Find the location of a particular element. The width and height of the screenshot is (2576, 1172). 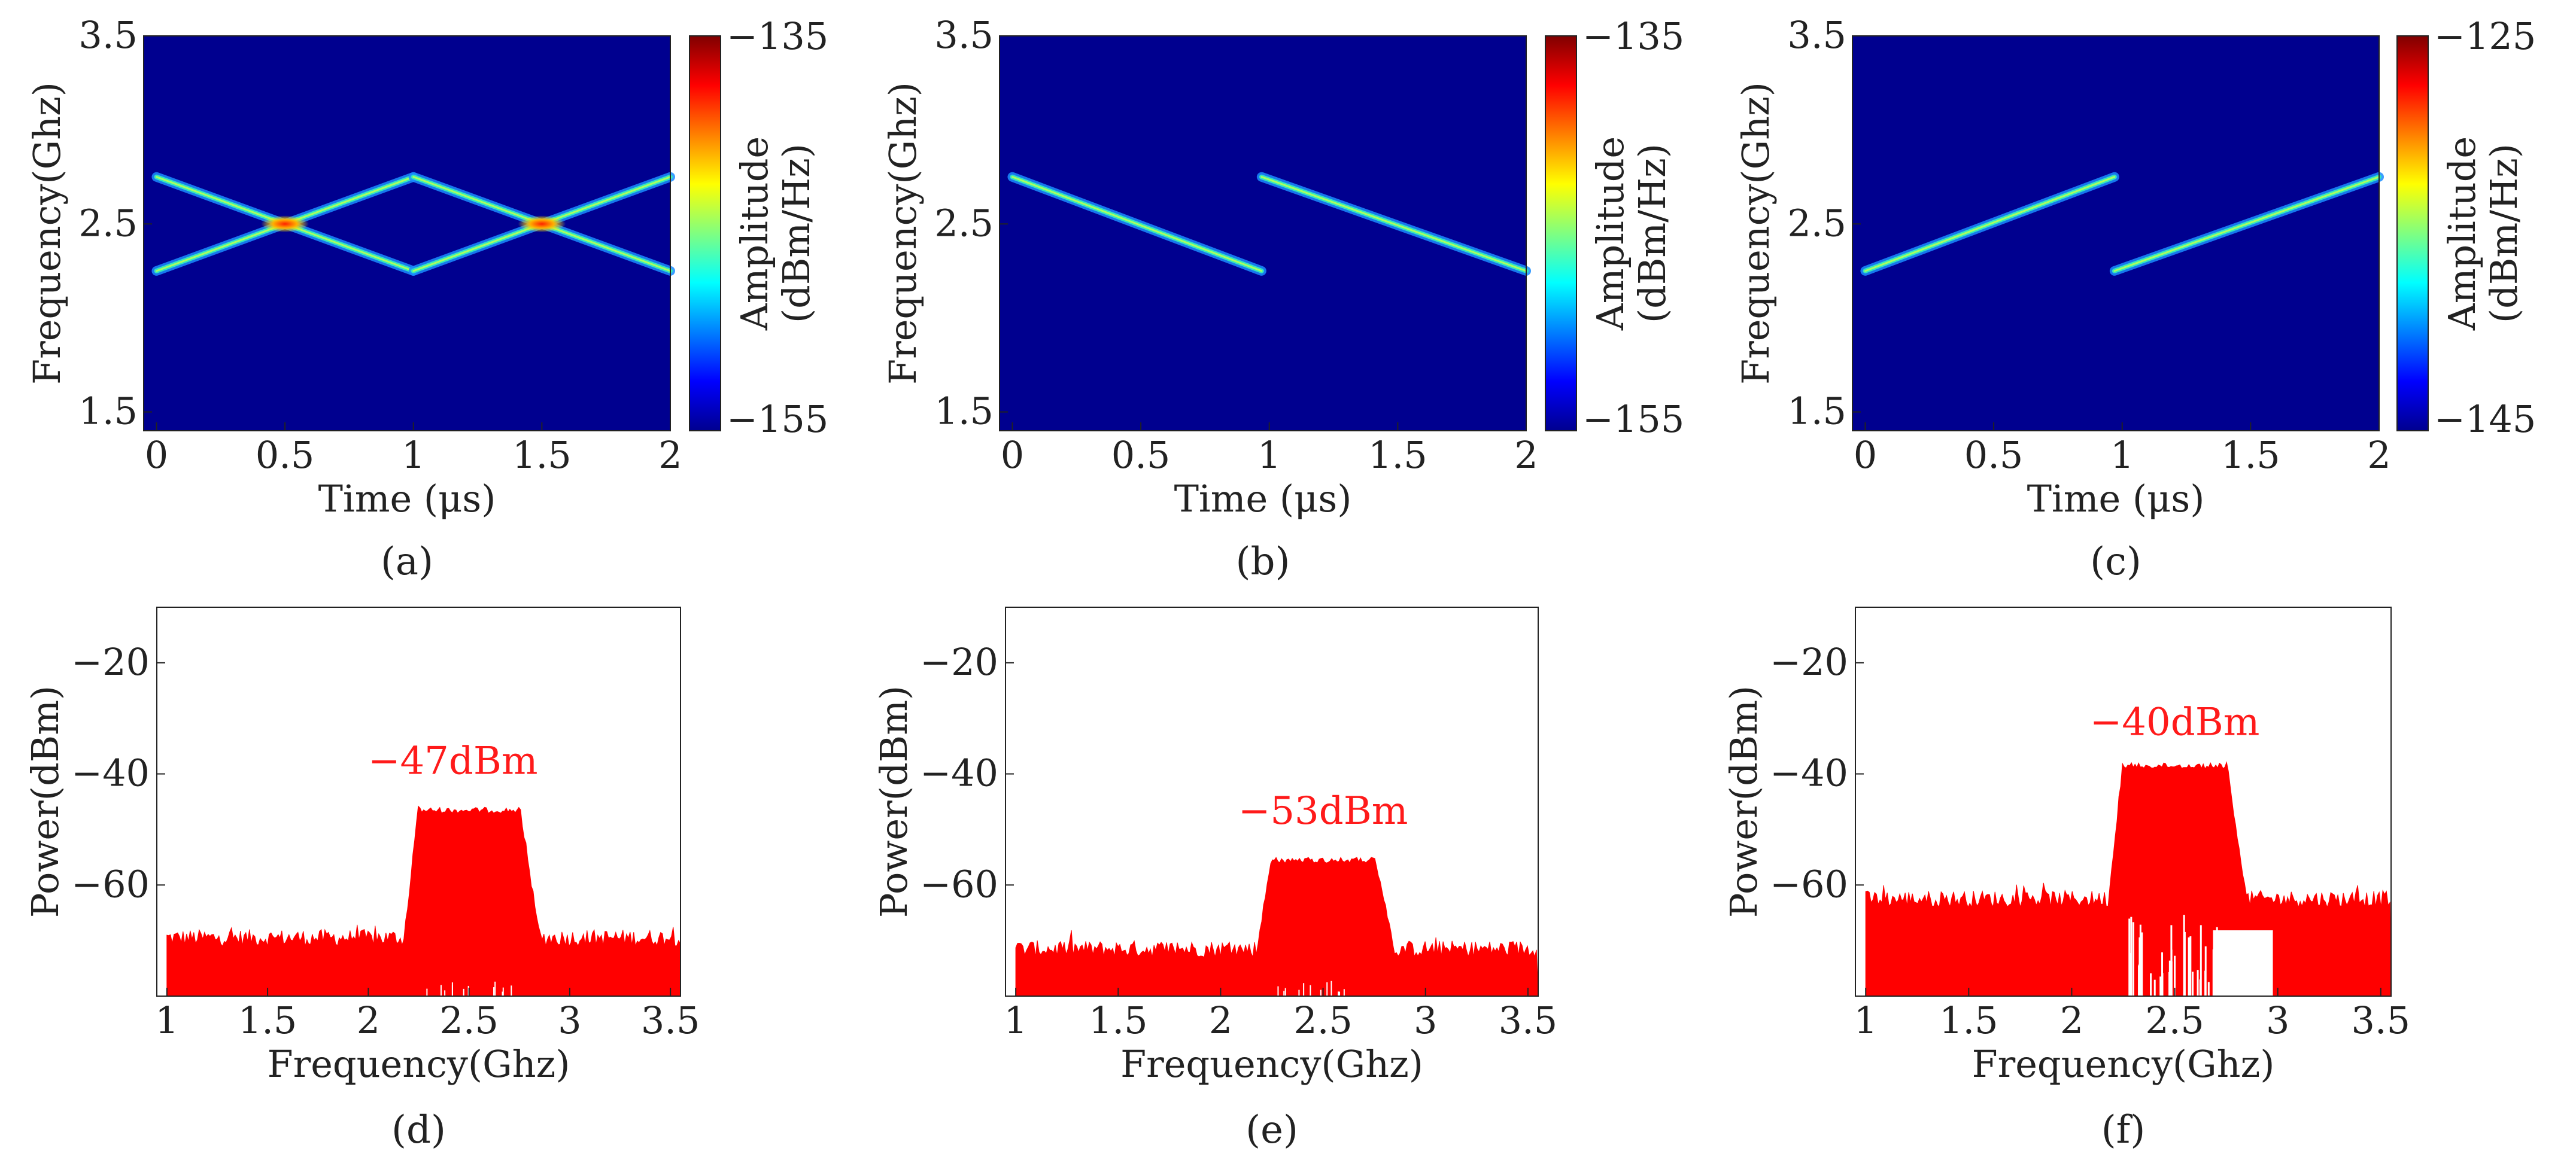

power-annotation: −40dBm is located at coordinates (2175, 723).